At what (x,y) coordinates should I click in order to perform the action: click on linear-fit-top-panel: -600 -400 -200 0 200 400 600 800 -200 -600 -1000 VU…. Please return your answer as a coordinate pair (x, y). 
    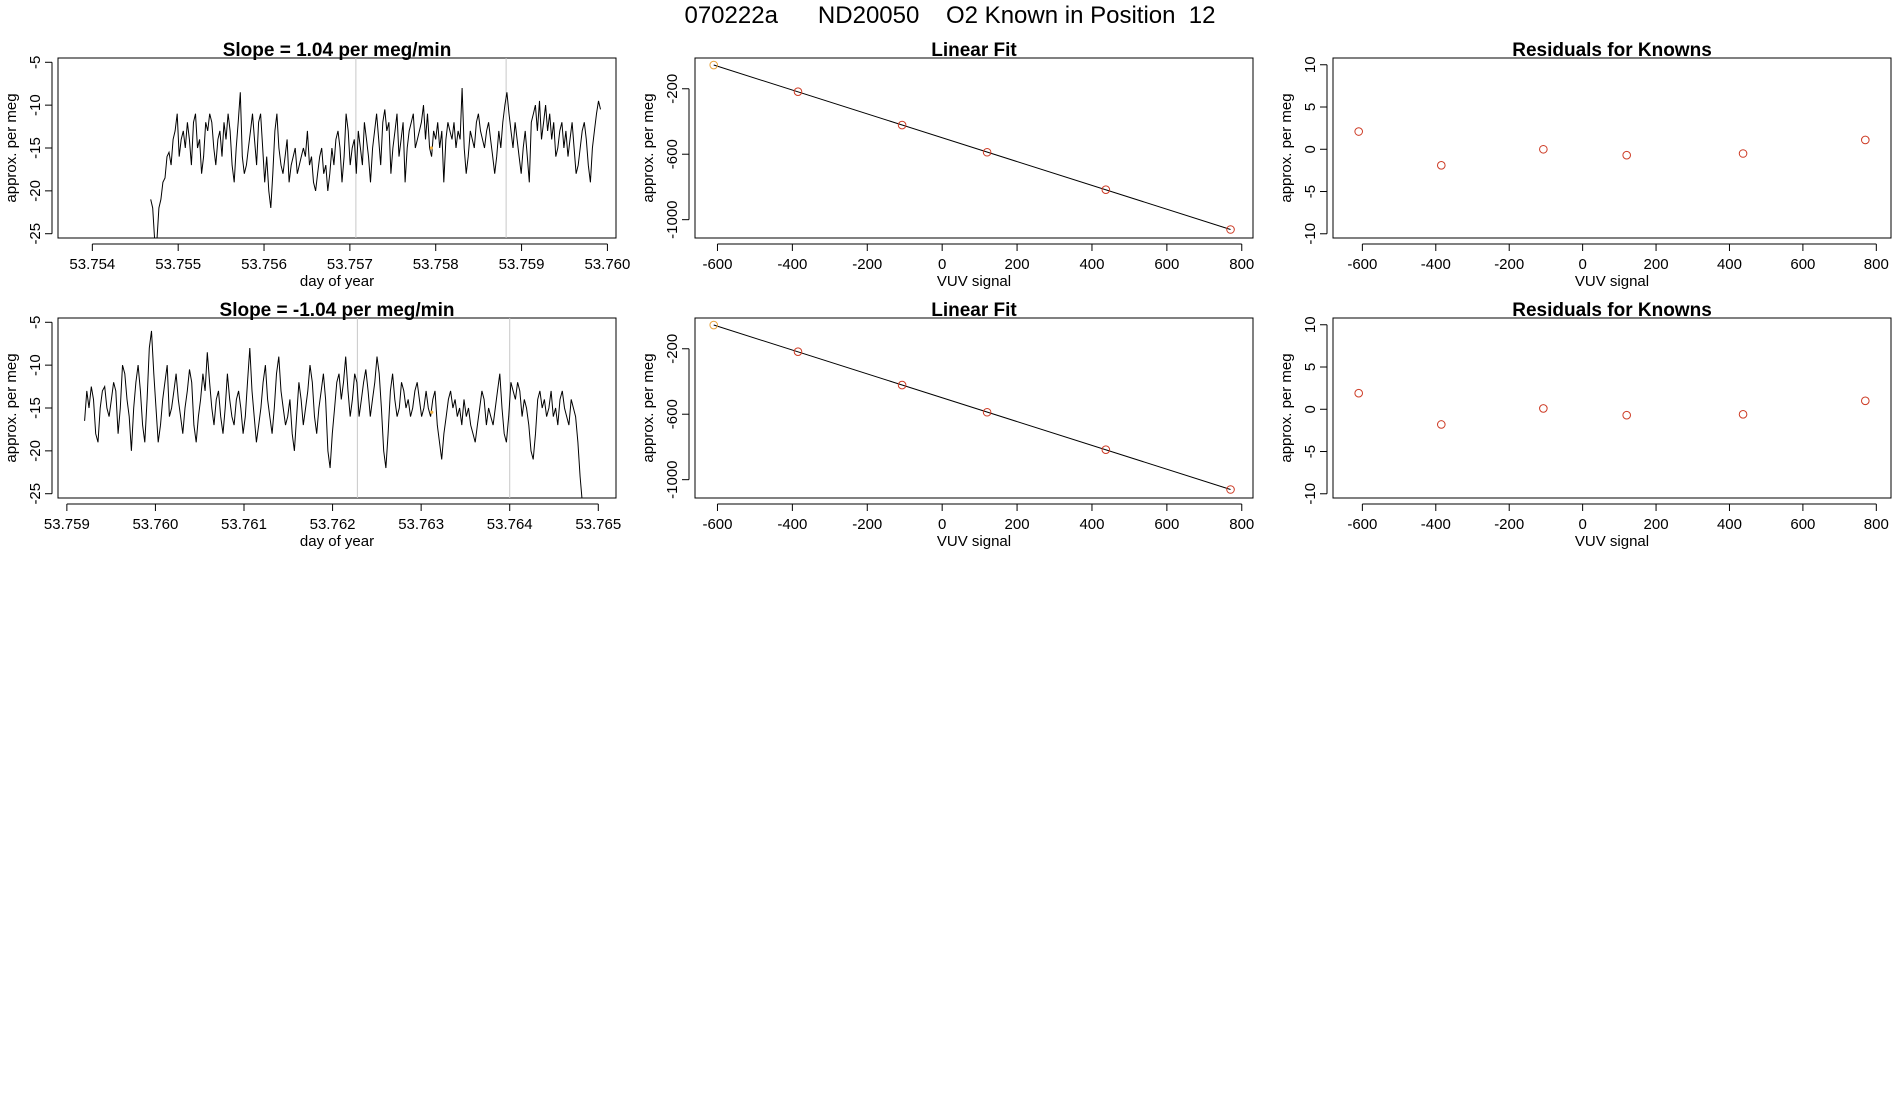
    Looking at the image, I should click on (947, 165).